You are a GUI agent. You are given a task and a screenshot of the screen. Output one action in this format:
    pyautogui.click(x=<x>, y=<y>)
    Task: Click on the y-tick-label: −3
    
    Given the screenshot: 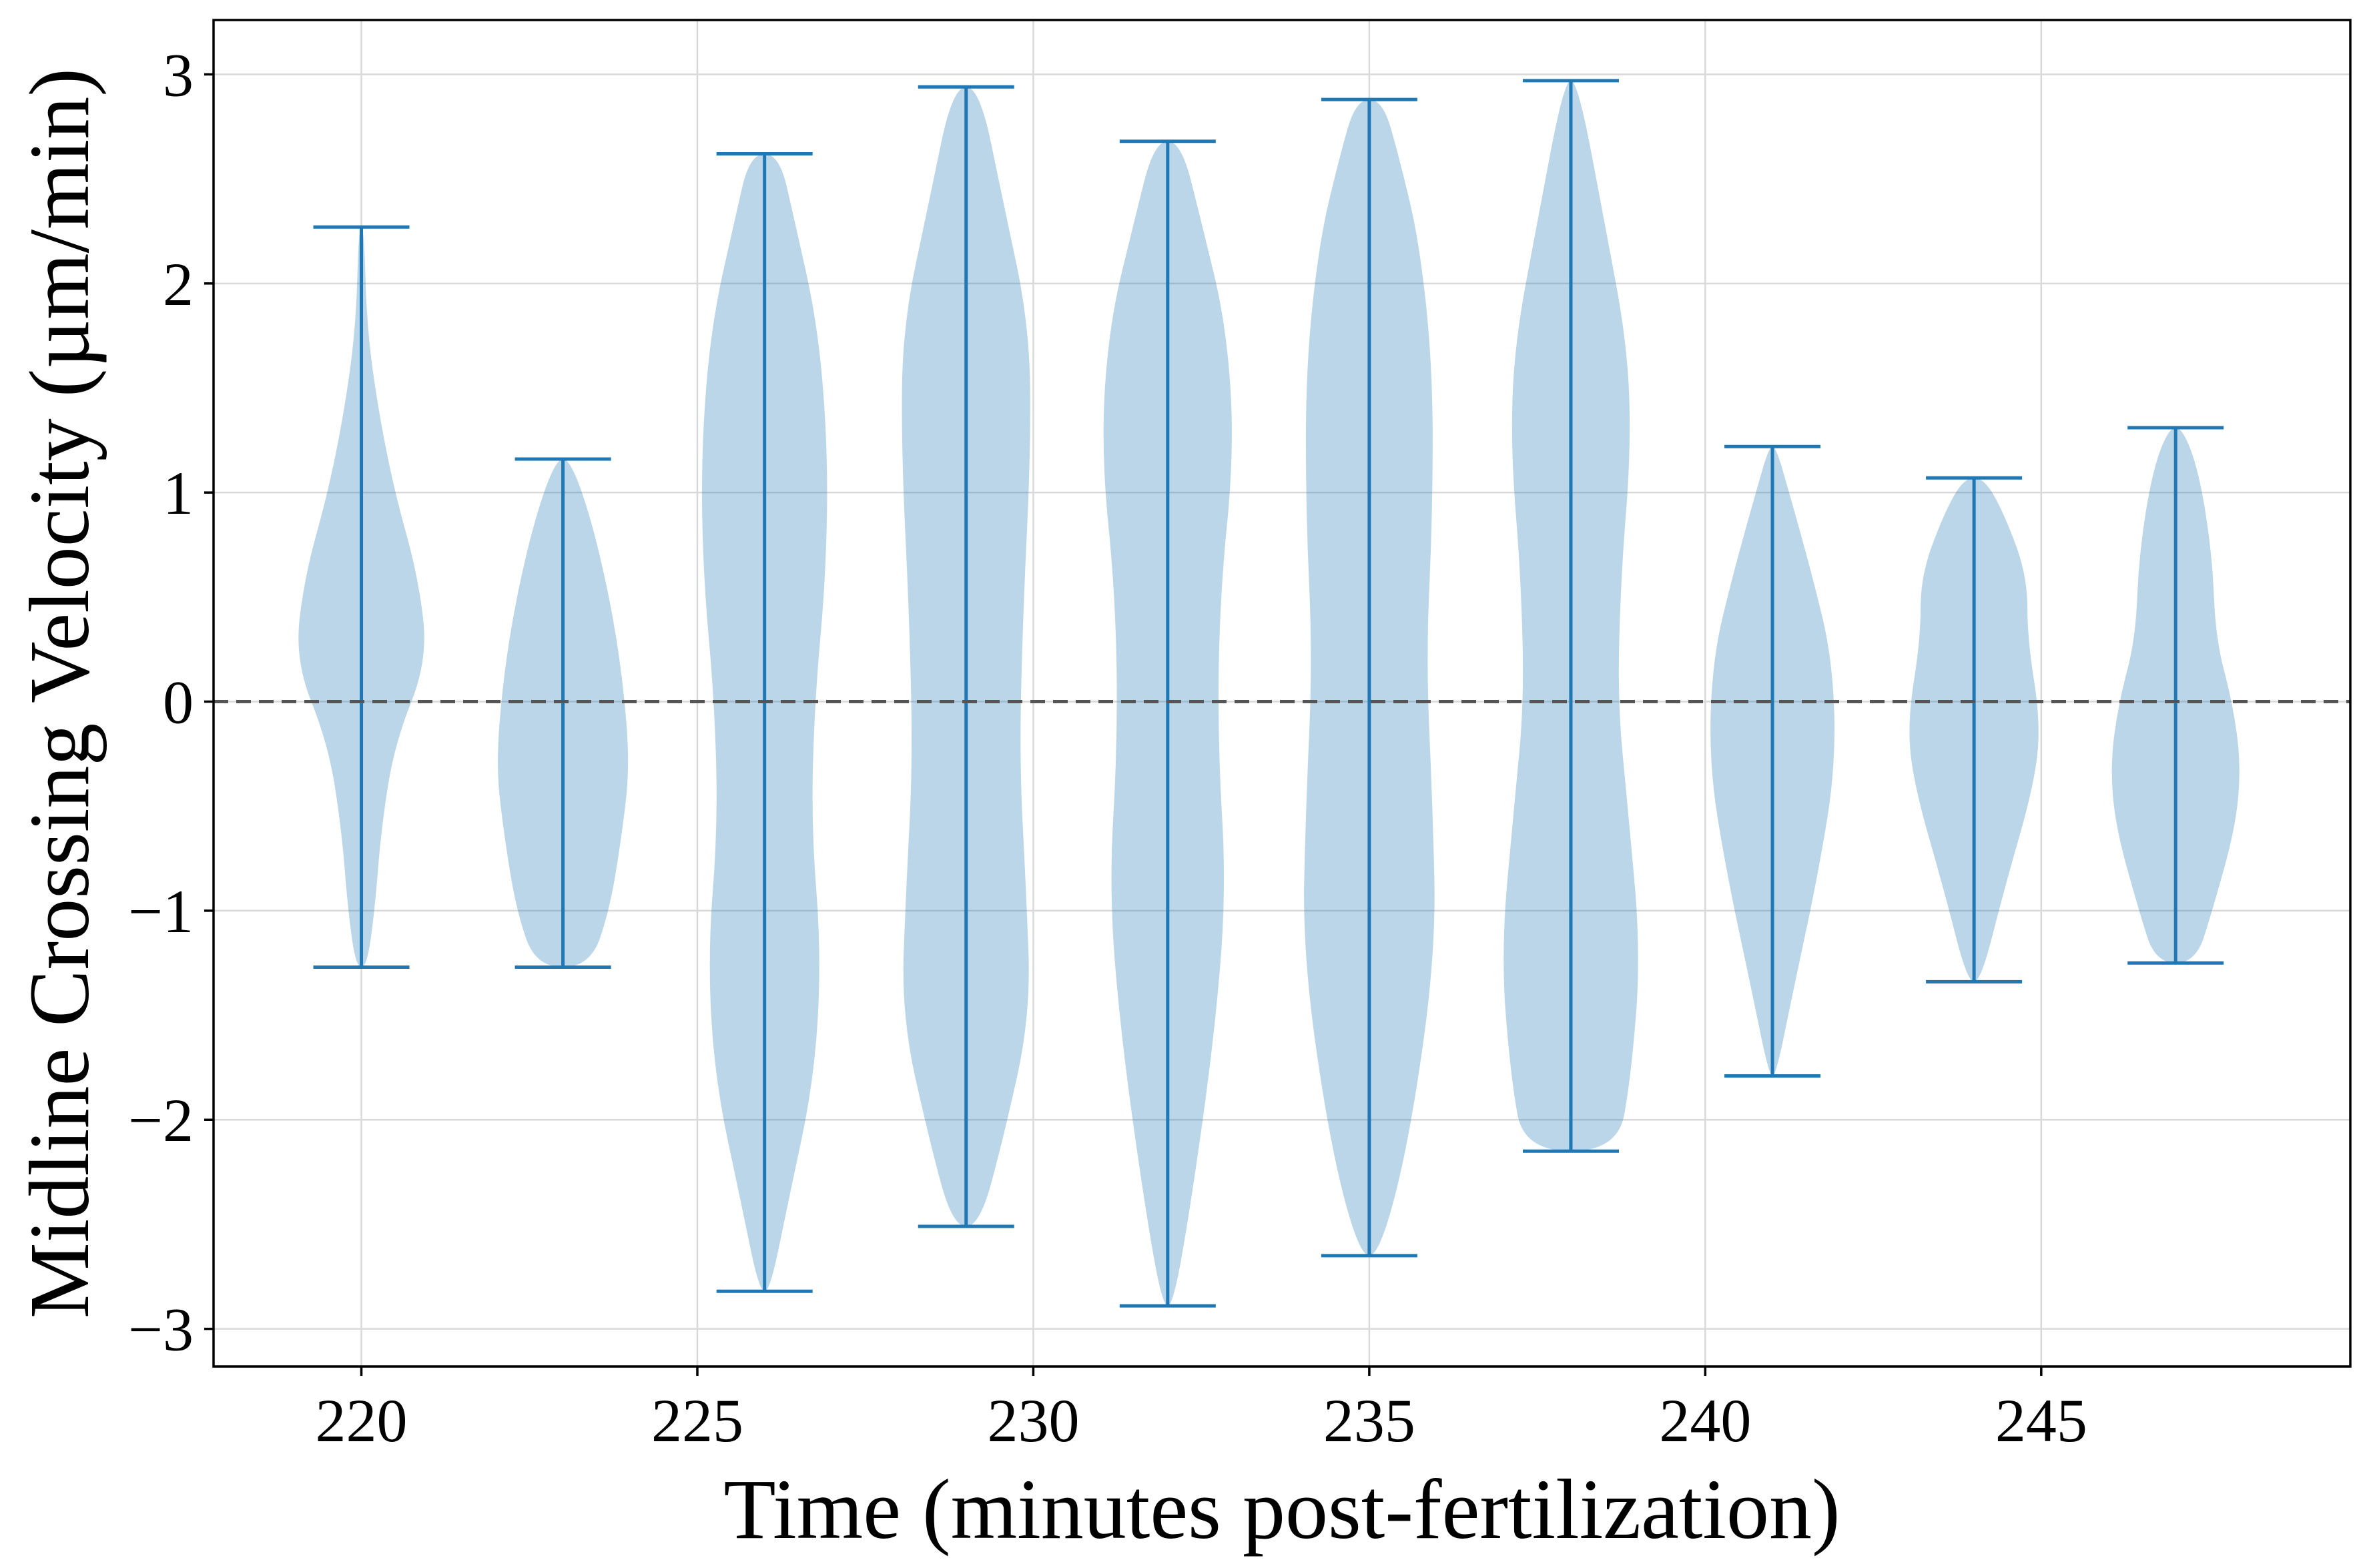 What is the action you would take?
    pyautogui.click(x=161, y=1330)
    